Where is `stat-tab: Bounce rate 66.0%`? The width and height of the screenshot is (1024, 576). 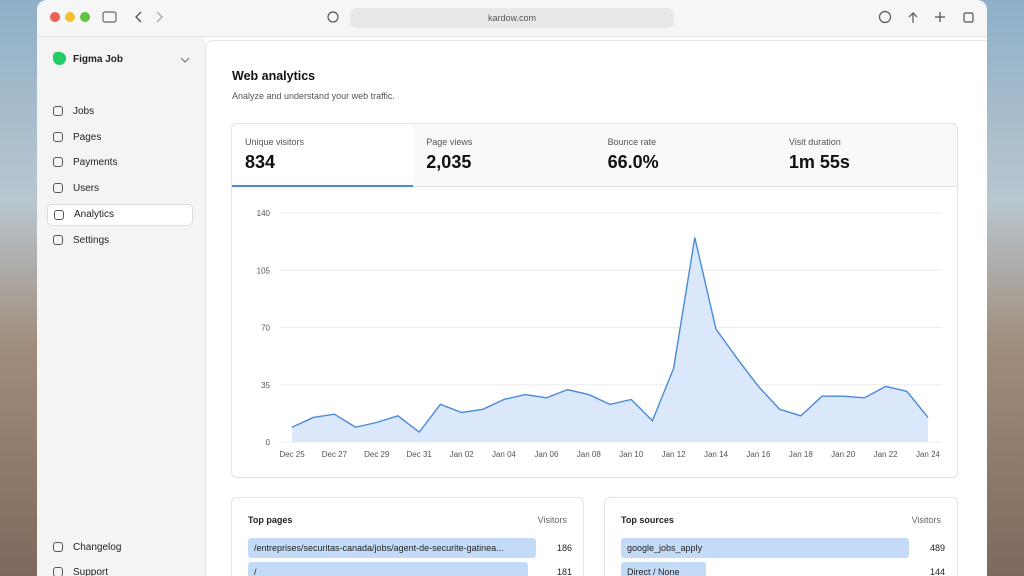
stat-tab: Bounce rate 66.0% is located at coordinates (685, 155).